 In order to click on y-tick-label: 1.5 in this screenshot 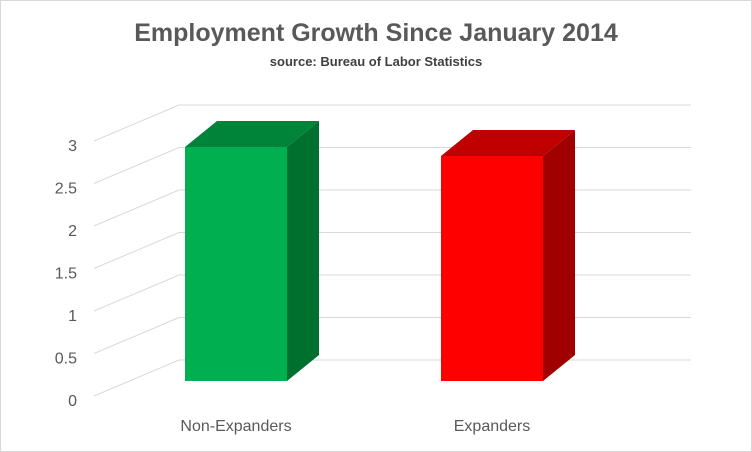, I will do `click(66, 274)`.